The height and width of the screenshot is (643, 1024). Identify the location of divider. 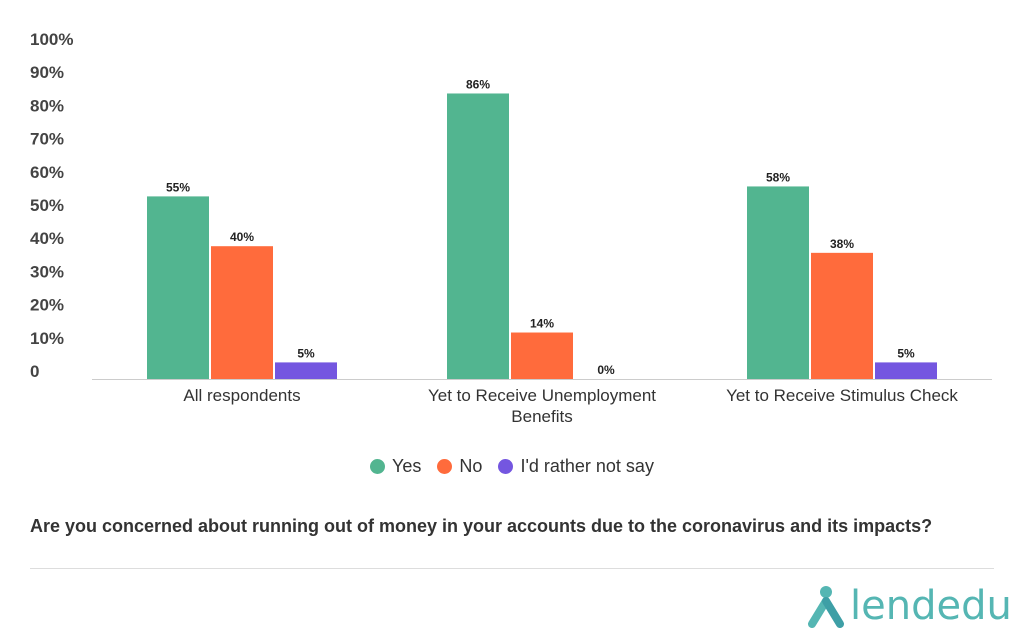
(512, 568).